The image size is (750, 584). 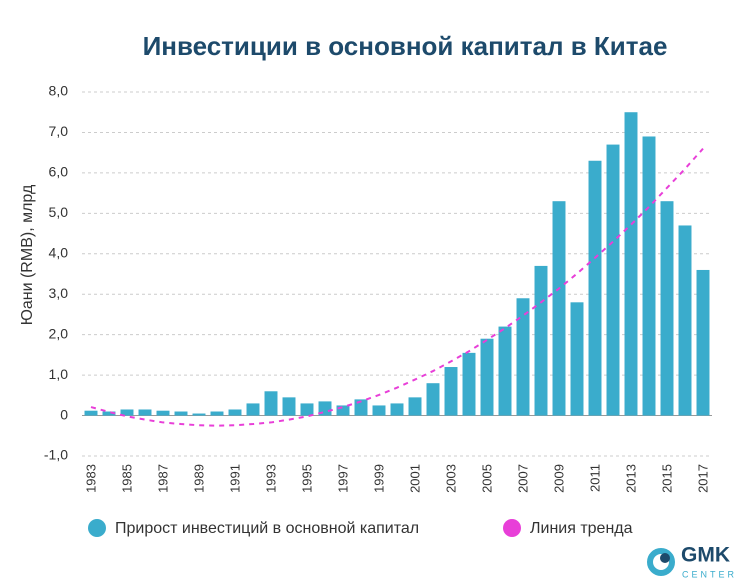 What do you see at coordinates (64, 414) in the screenshot?
I see `y-tick-label: 0` at bounding box center [64, 414].